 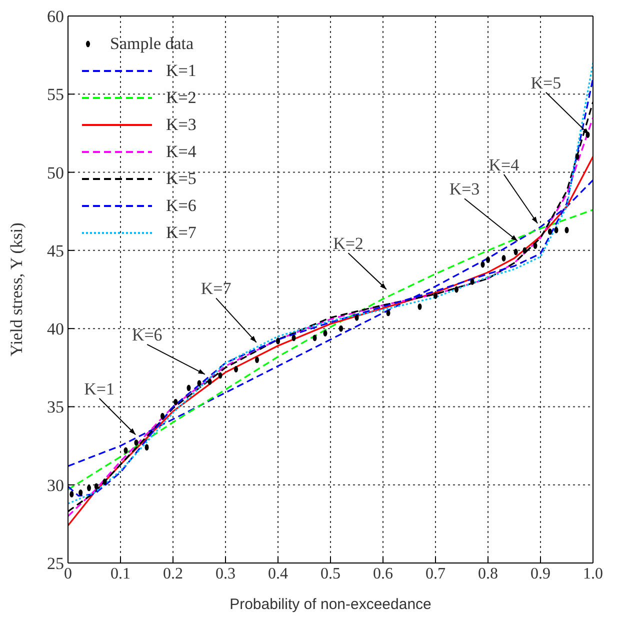 What do you see at coordinates (181, 233) in the screenshot?
I see `legend-label: K=7` at bounding box center [181, 233].